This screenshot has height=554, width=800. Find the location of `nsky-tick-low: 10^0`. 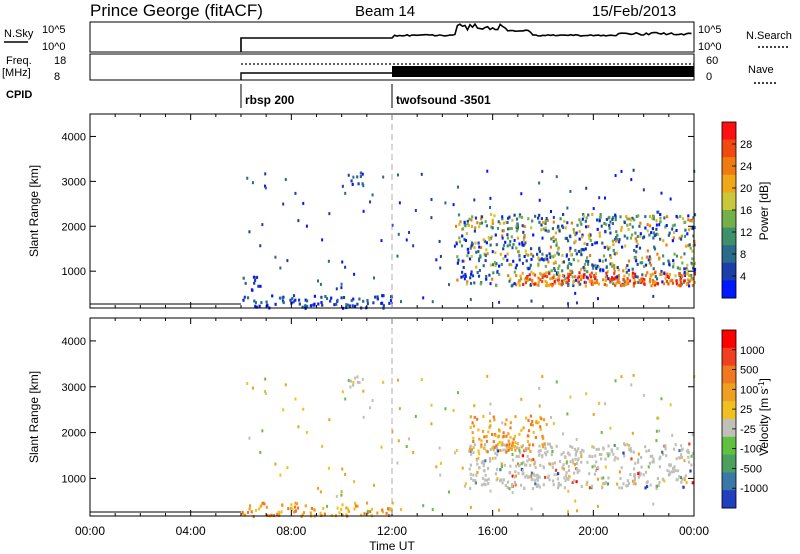

nsky-tick-low: 10^0 is located at coordinates (54, 47).